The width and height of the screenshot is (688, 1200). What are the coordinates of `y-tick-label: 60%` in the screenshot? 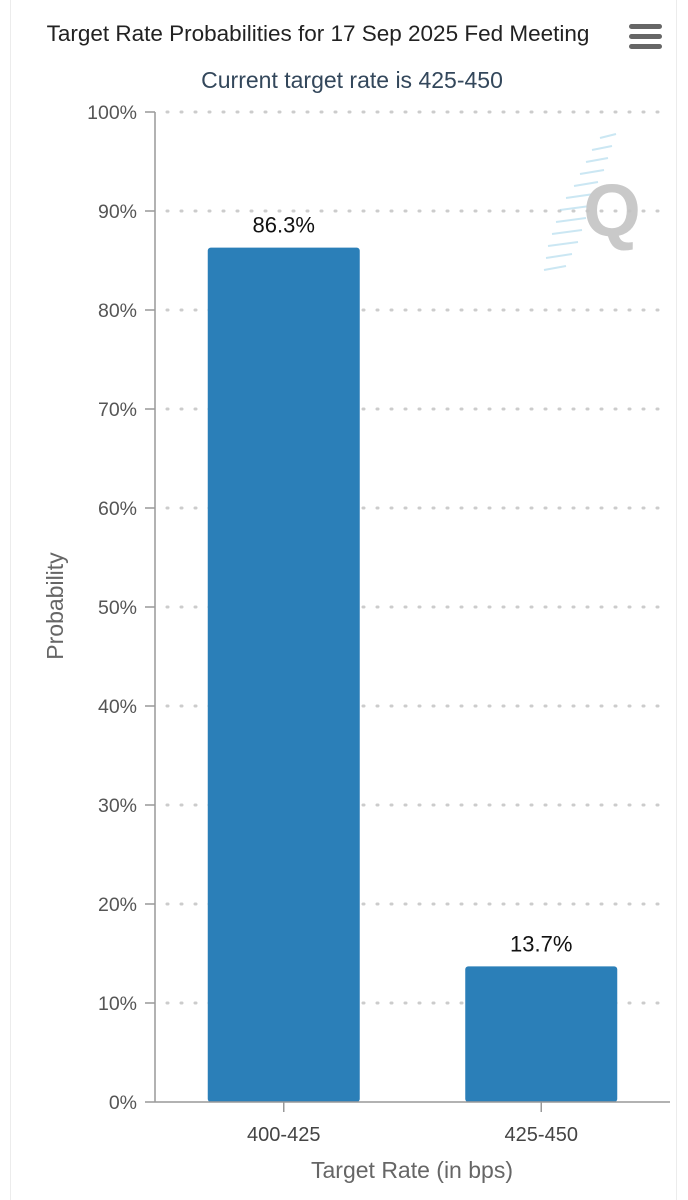 It's located at (117, 509).